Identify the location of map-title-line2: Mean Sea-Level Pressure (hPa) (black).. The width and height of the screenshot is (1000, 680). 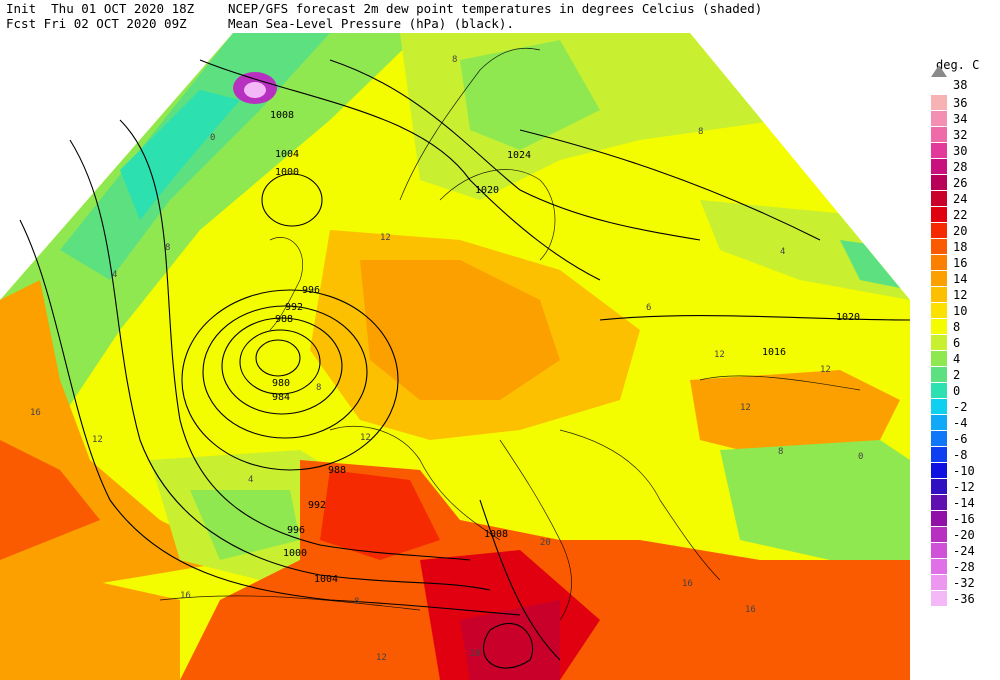
(371, 23).